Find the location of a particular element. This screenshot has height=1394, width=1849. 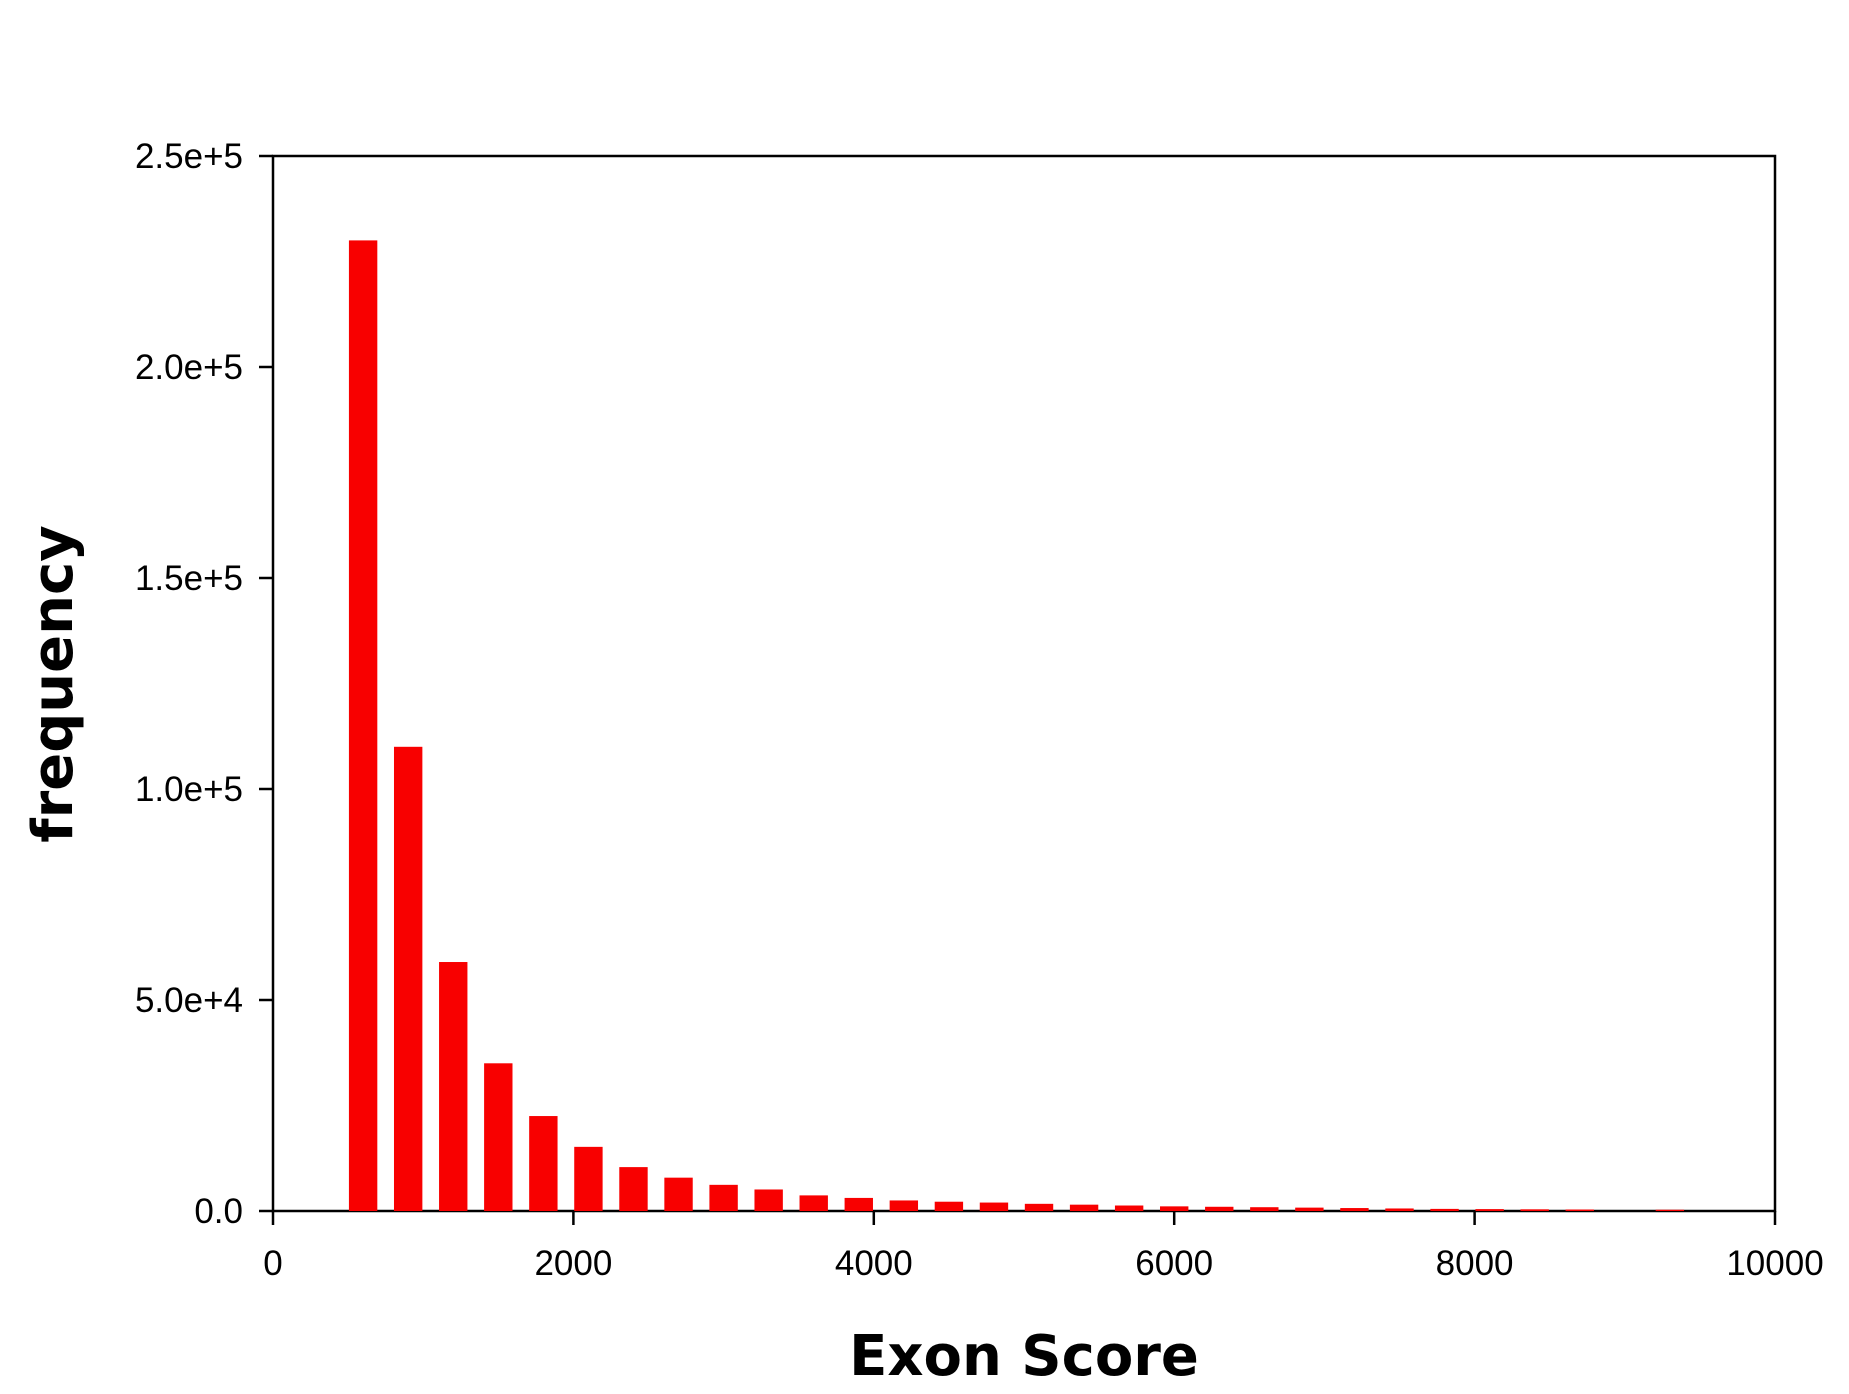

x-tick-label: 10000 is located at coordinates (1774, 1263).